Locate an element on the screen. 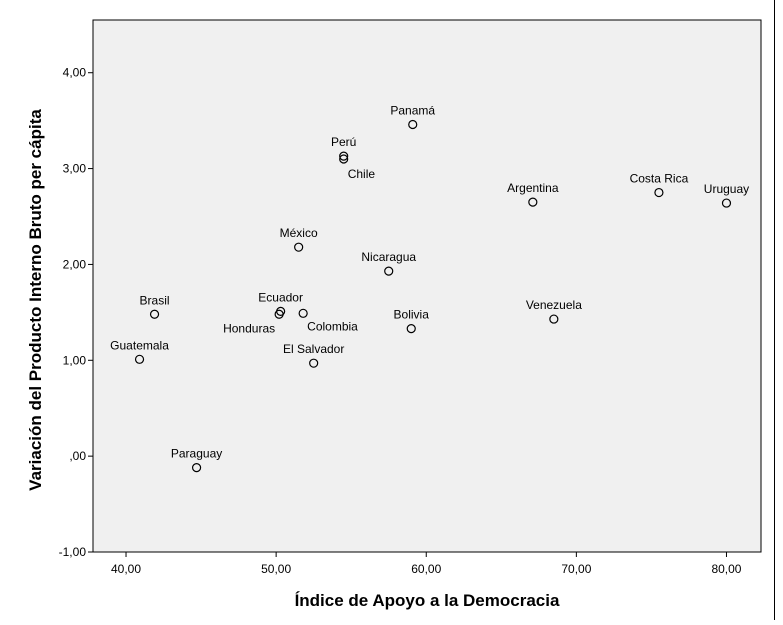  y-tick-label: 4,00 is located at coordinates (75, 73).